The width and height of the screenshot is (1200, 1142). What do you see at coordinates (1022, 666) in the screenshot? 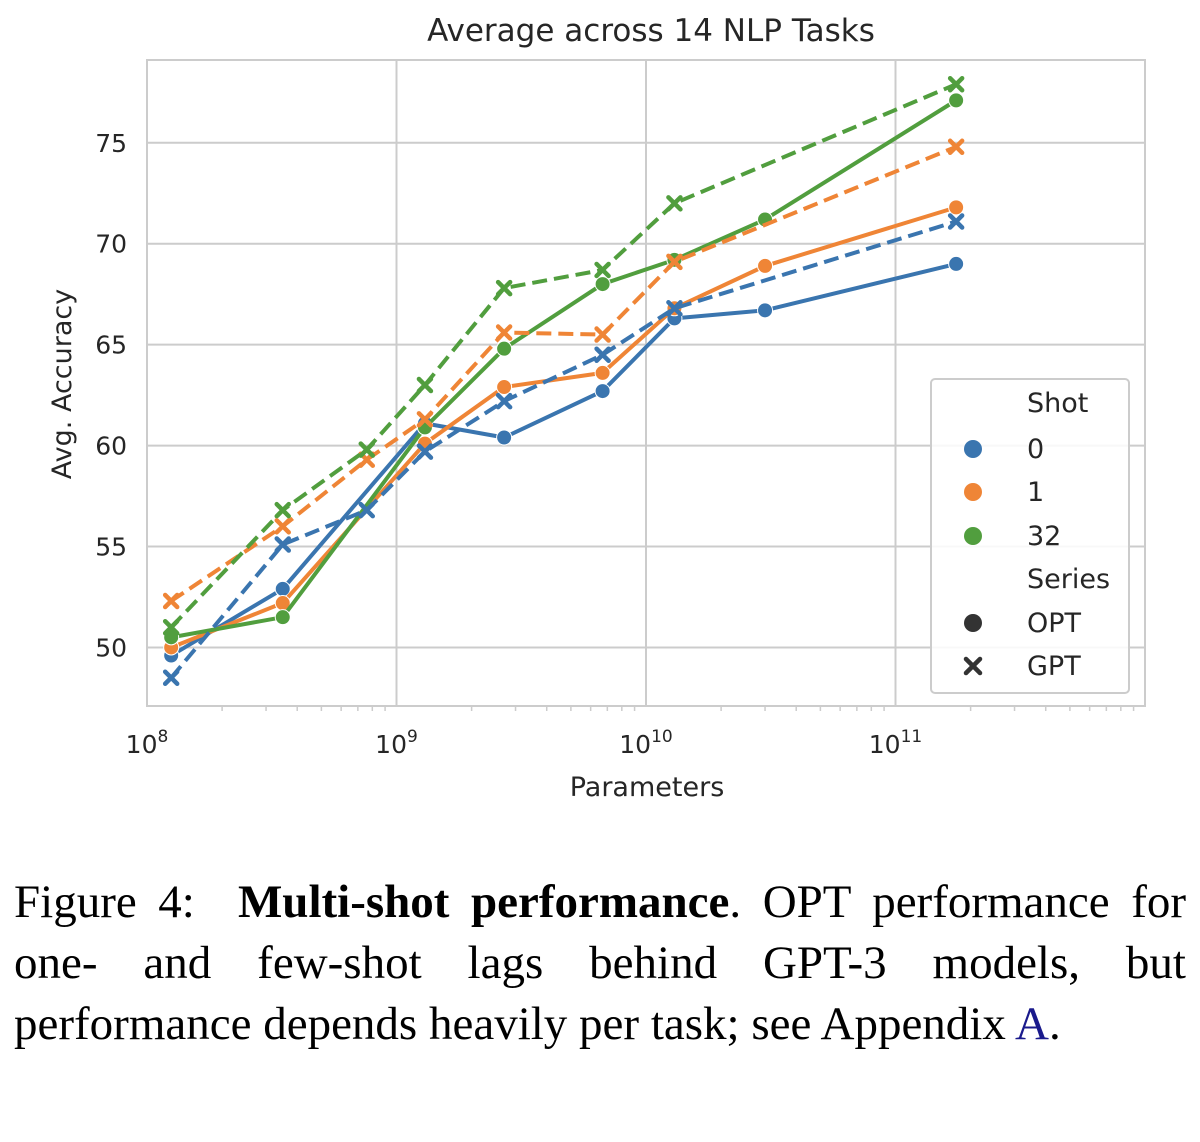
I see `legend-series-gpt: GPT` at bounding box center [1022, 666].